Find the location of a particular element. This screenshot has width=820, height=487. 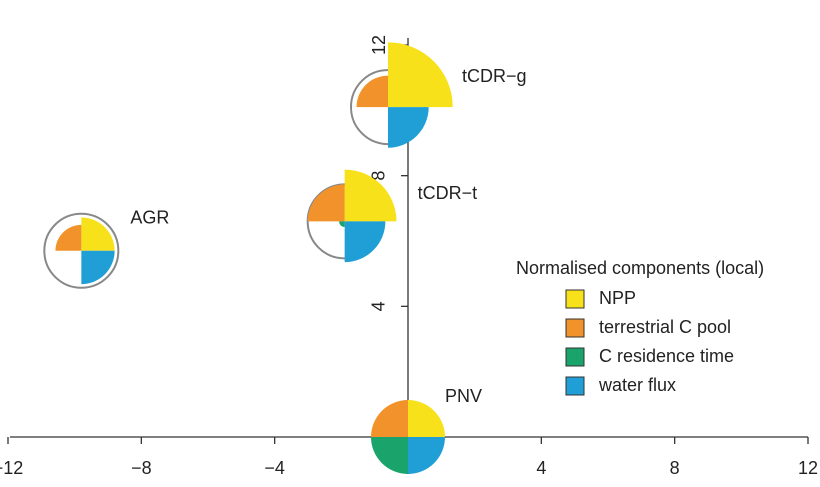

y-tick-label: 8 is located at coordinates (379, 176).